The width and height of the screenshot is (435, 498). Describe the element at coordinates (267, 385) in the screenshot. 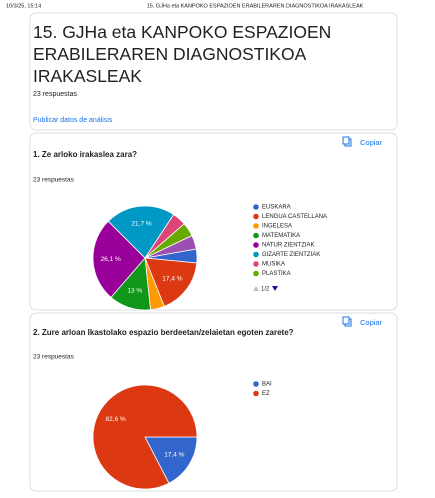

I see `legend-label: BAI` at that location.